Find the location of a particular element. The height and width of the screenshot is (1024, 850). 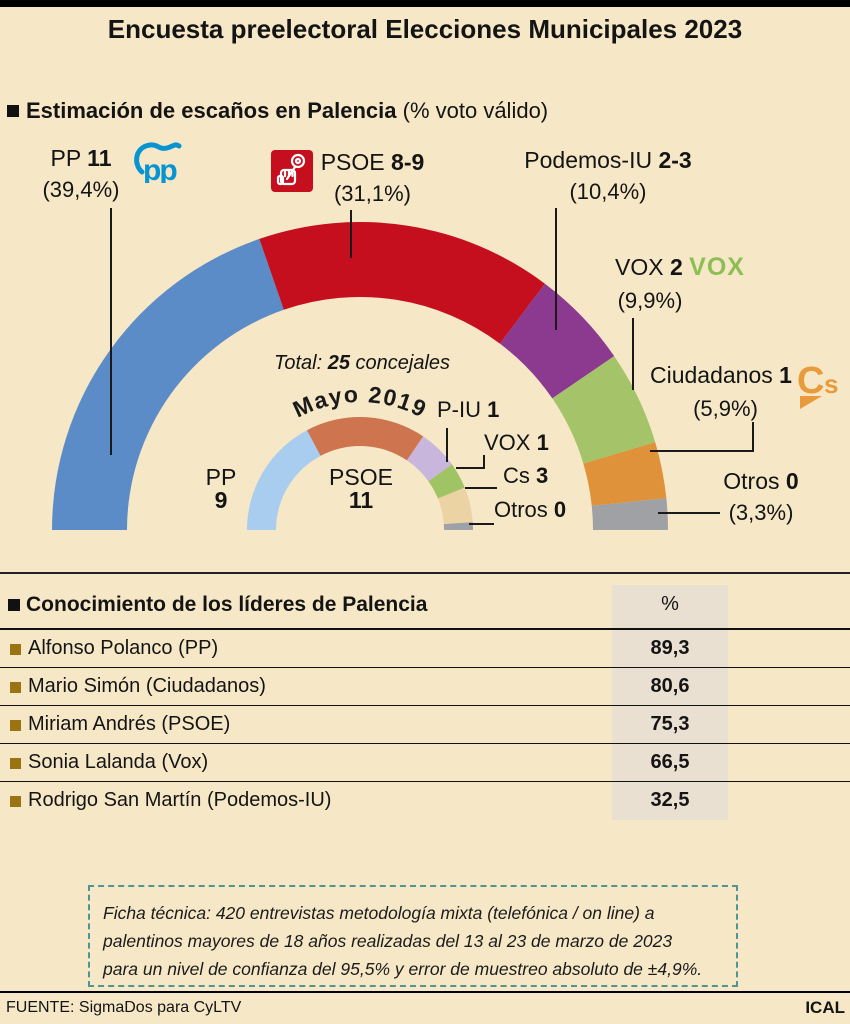

callout-vox-2019-h is located at coordinates (470, 468).